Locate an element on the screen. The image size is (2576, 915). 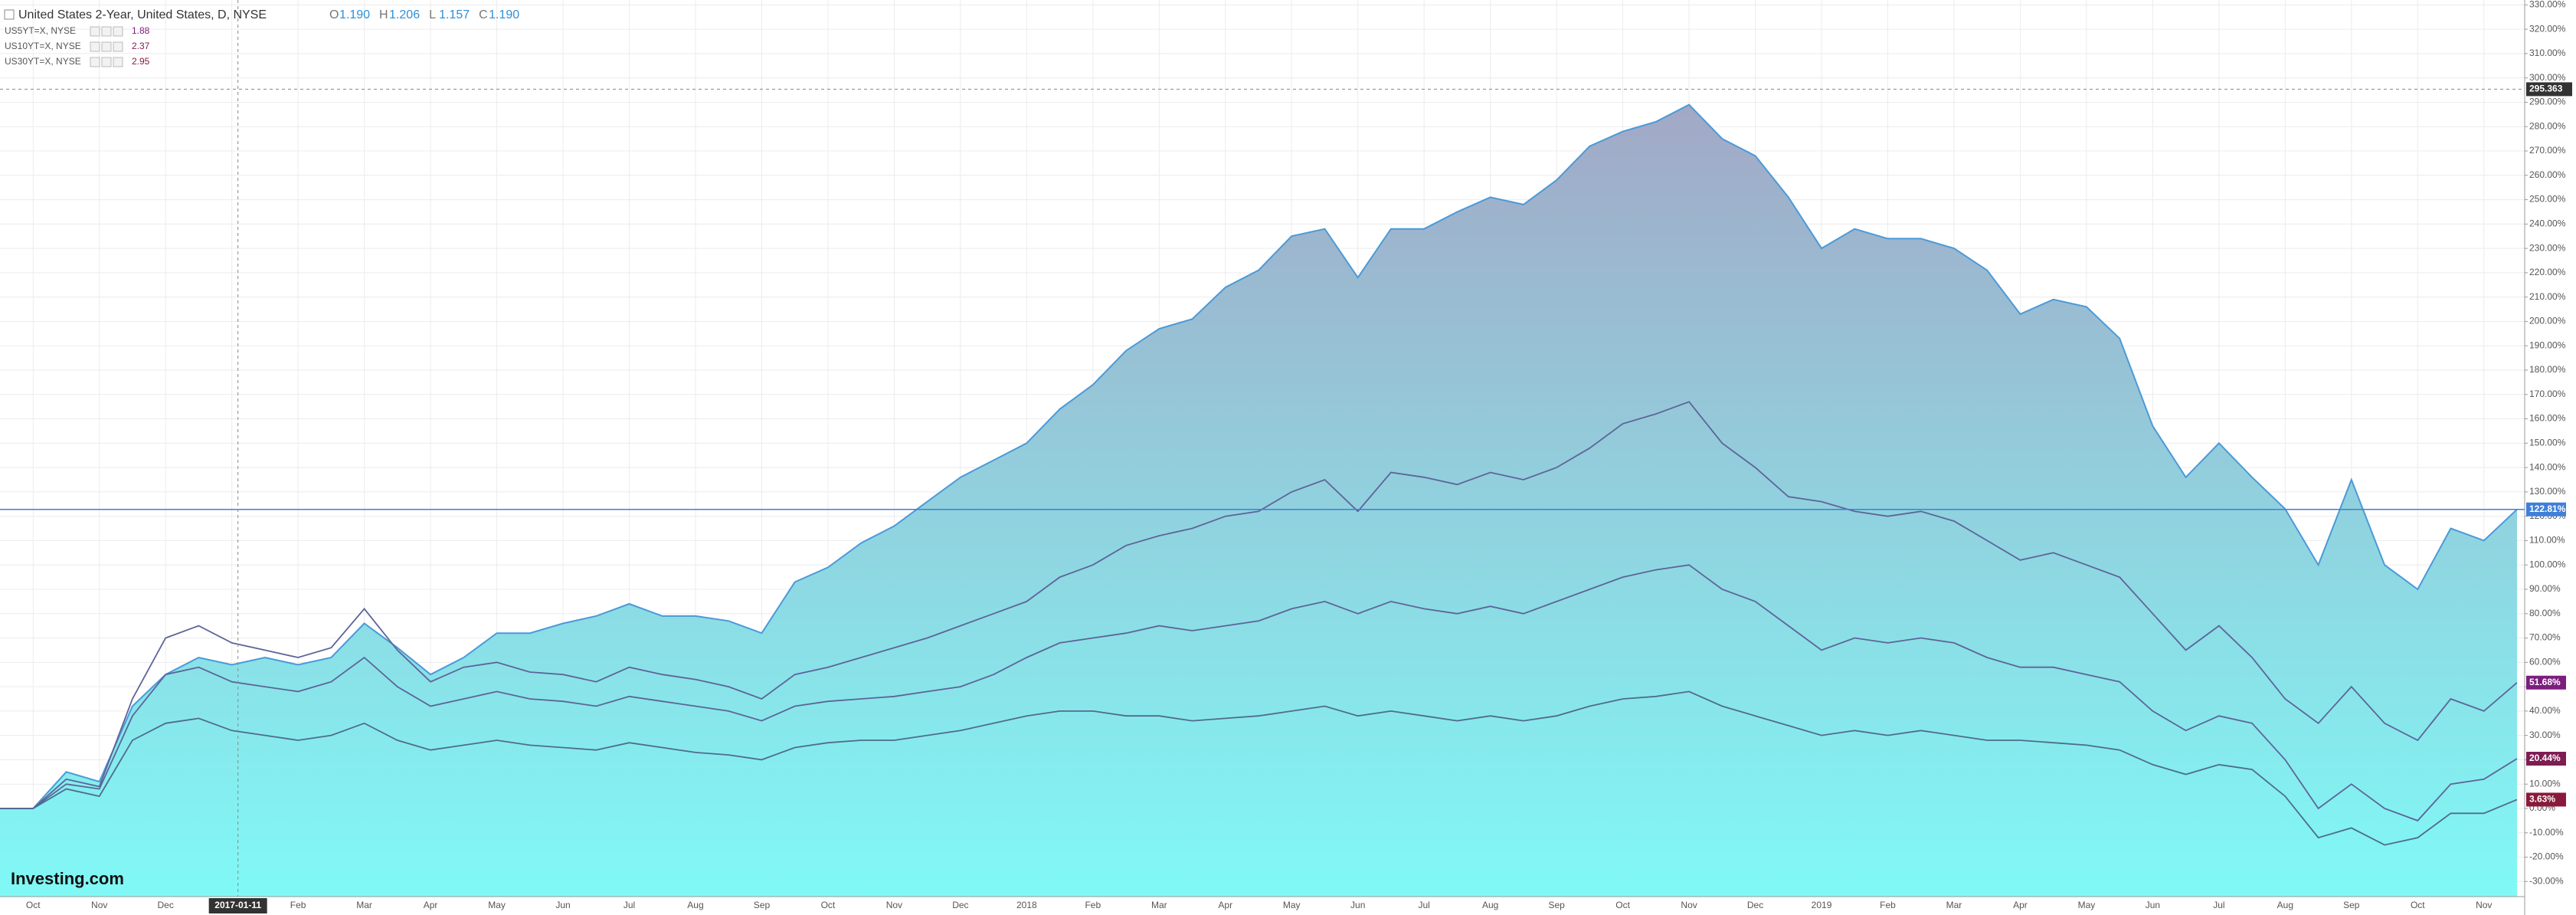
y-tick-label: 60.00% is located at coordinates (2545, 662).